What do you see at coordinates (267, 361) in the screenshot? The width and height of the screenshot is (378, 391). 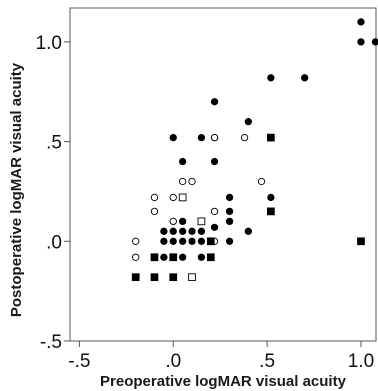 I see `x-tick-label: .5` at bounding box center [267, 361].